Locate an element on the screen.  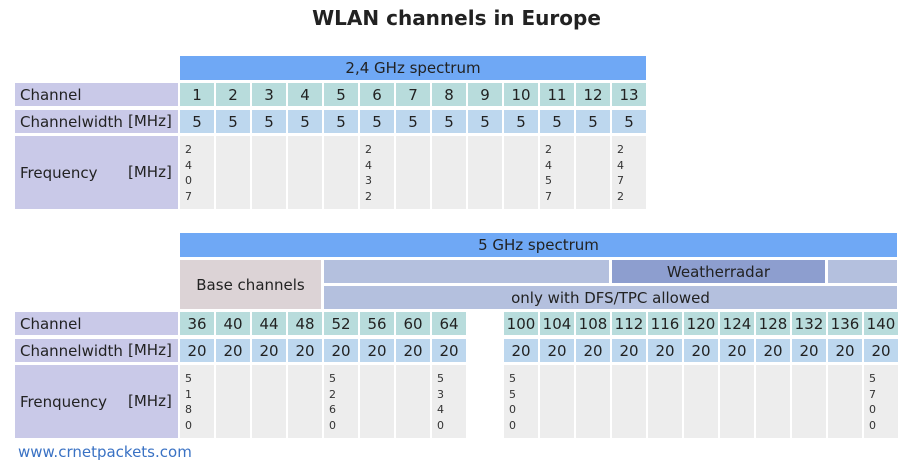
frequency-value: 5260 is located at coordinates (332, 402).